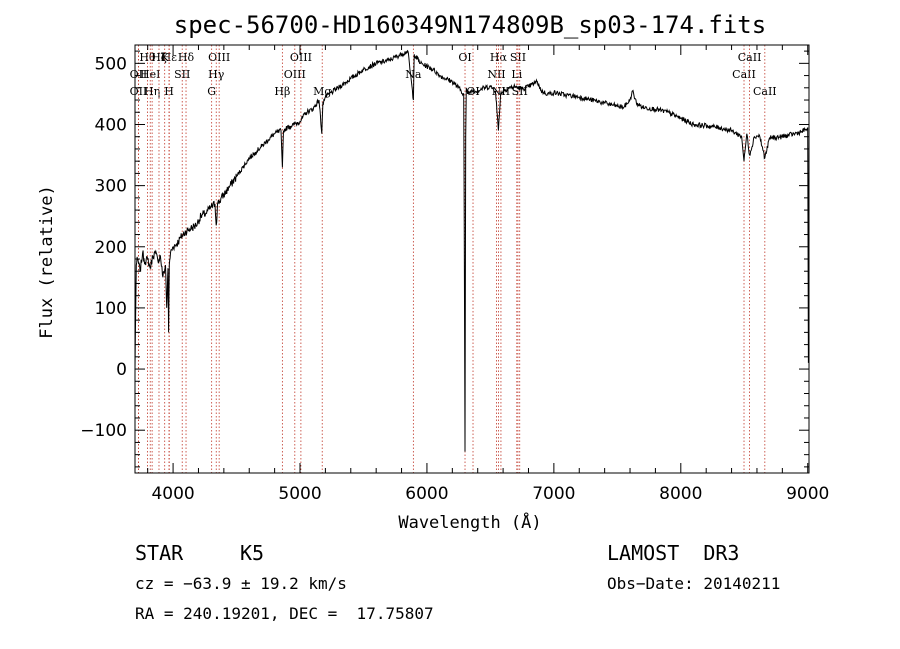 The image size is (900, 649). Describe the element at coordinates (152, 91) in the screenshot. I see `line-marker-label-4: Hη` at that location.